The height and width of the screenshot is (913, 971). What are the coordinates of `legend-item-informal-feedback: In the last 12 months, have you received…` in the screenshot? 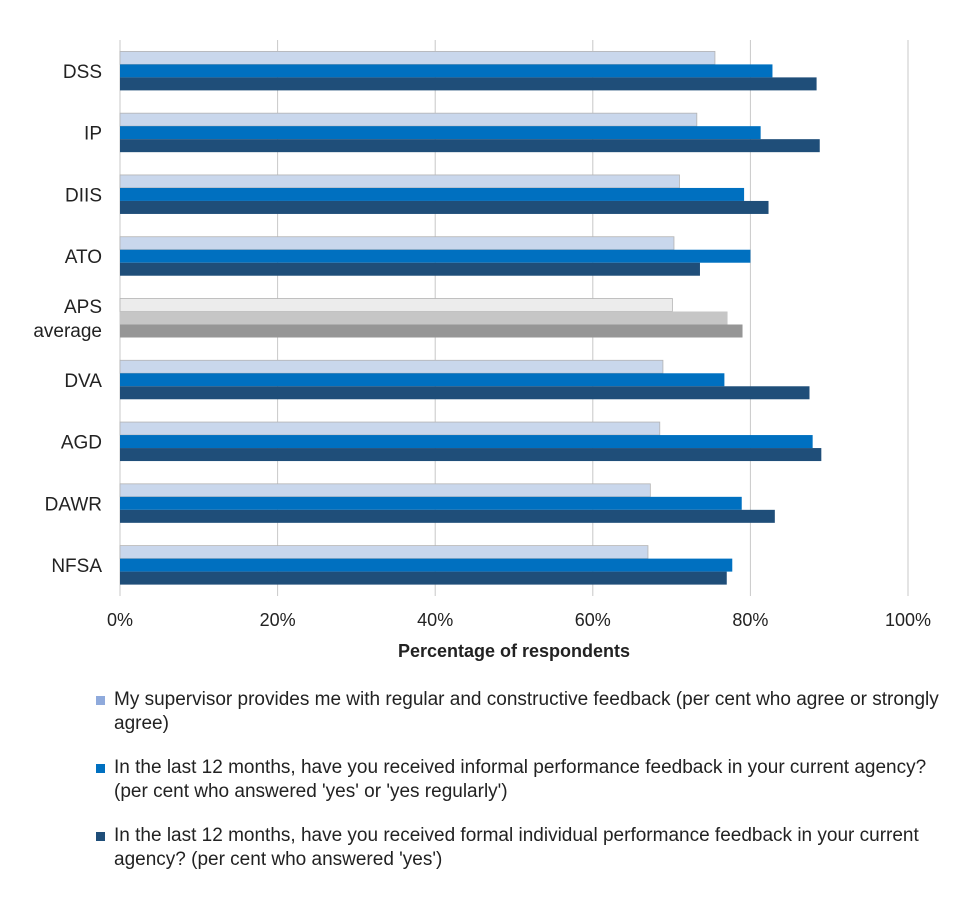 It's located at (526, 780).